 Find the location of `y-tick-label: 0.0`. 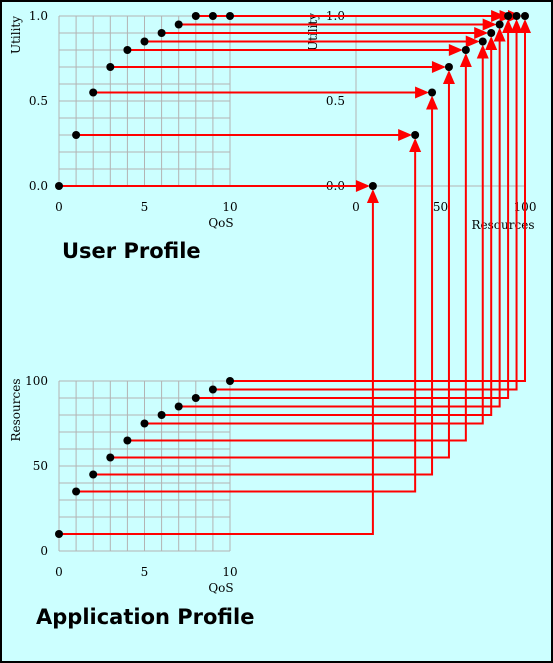

y-tick-label: 0.0 is located at coordinates (38, 186).